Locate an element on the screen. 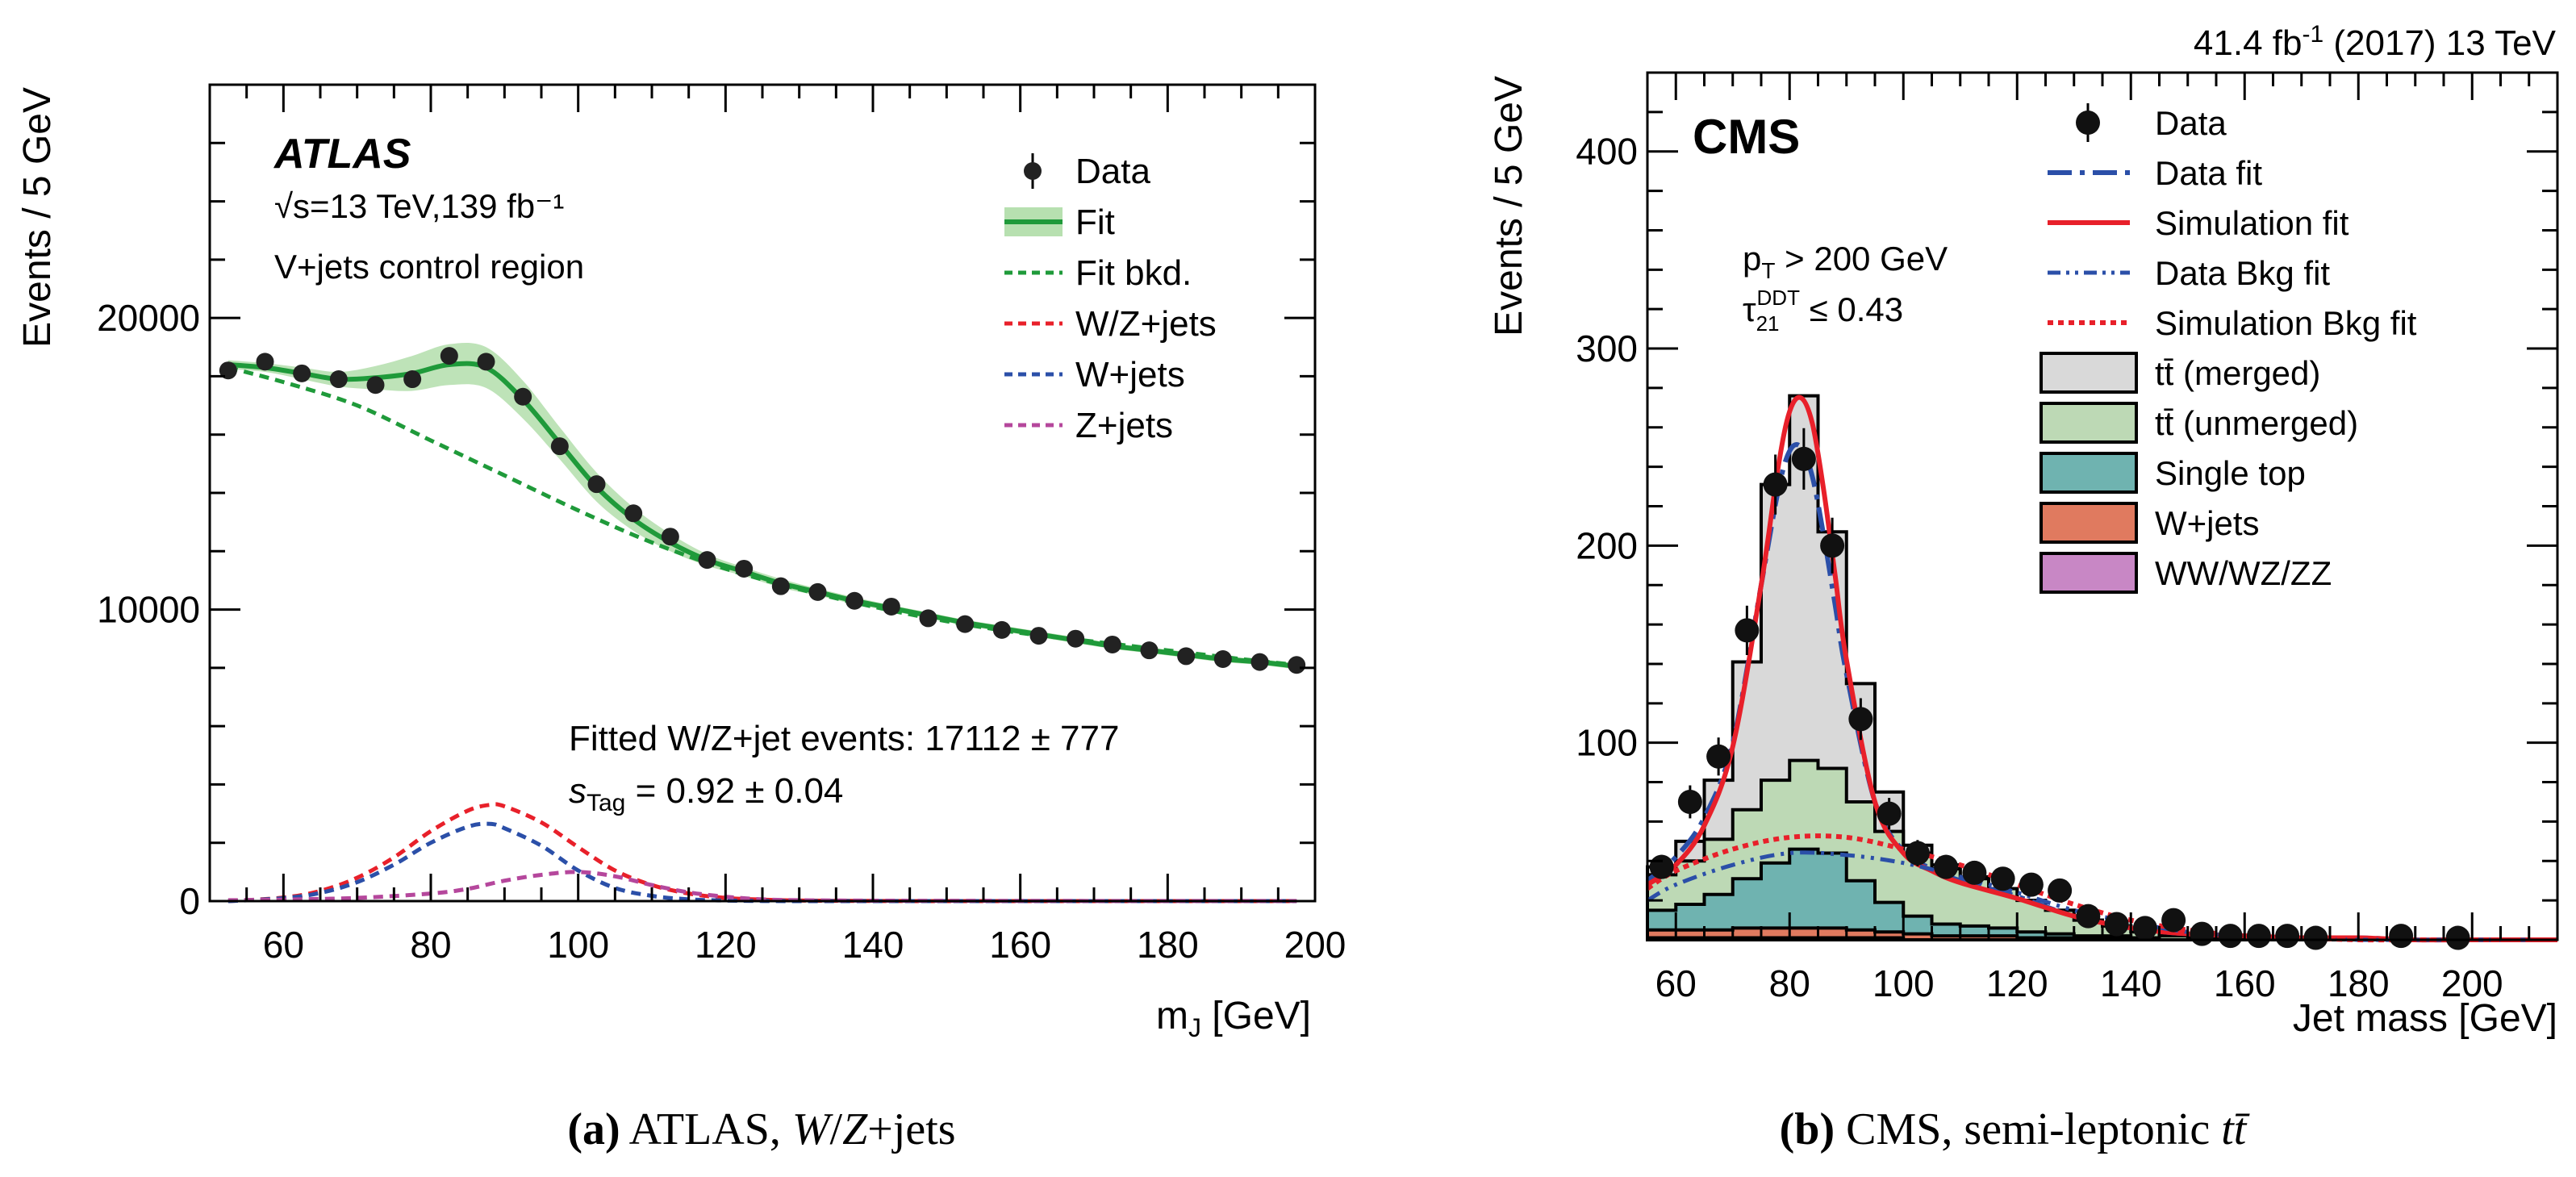 The image size is (2576, 1177). y-tick-label: 20000 is located at coordinates (148, 318).